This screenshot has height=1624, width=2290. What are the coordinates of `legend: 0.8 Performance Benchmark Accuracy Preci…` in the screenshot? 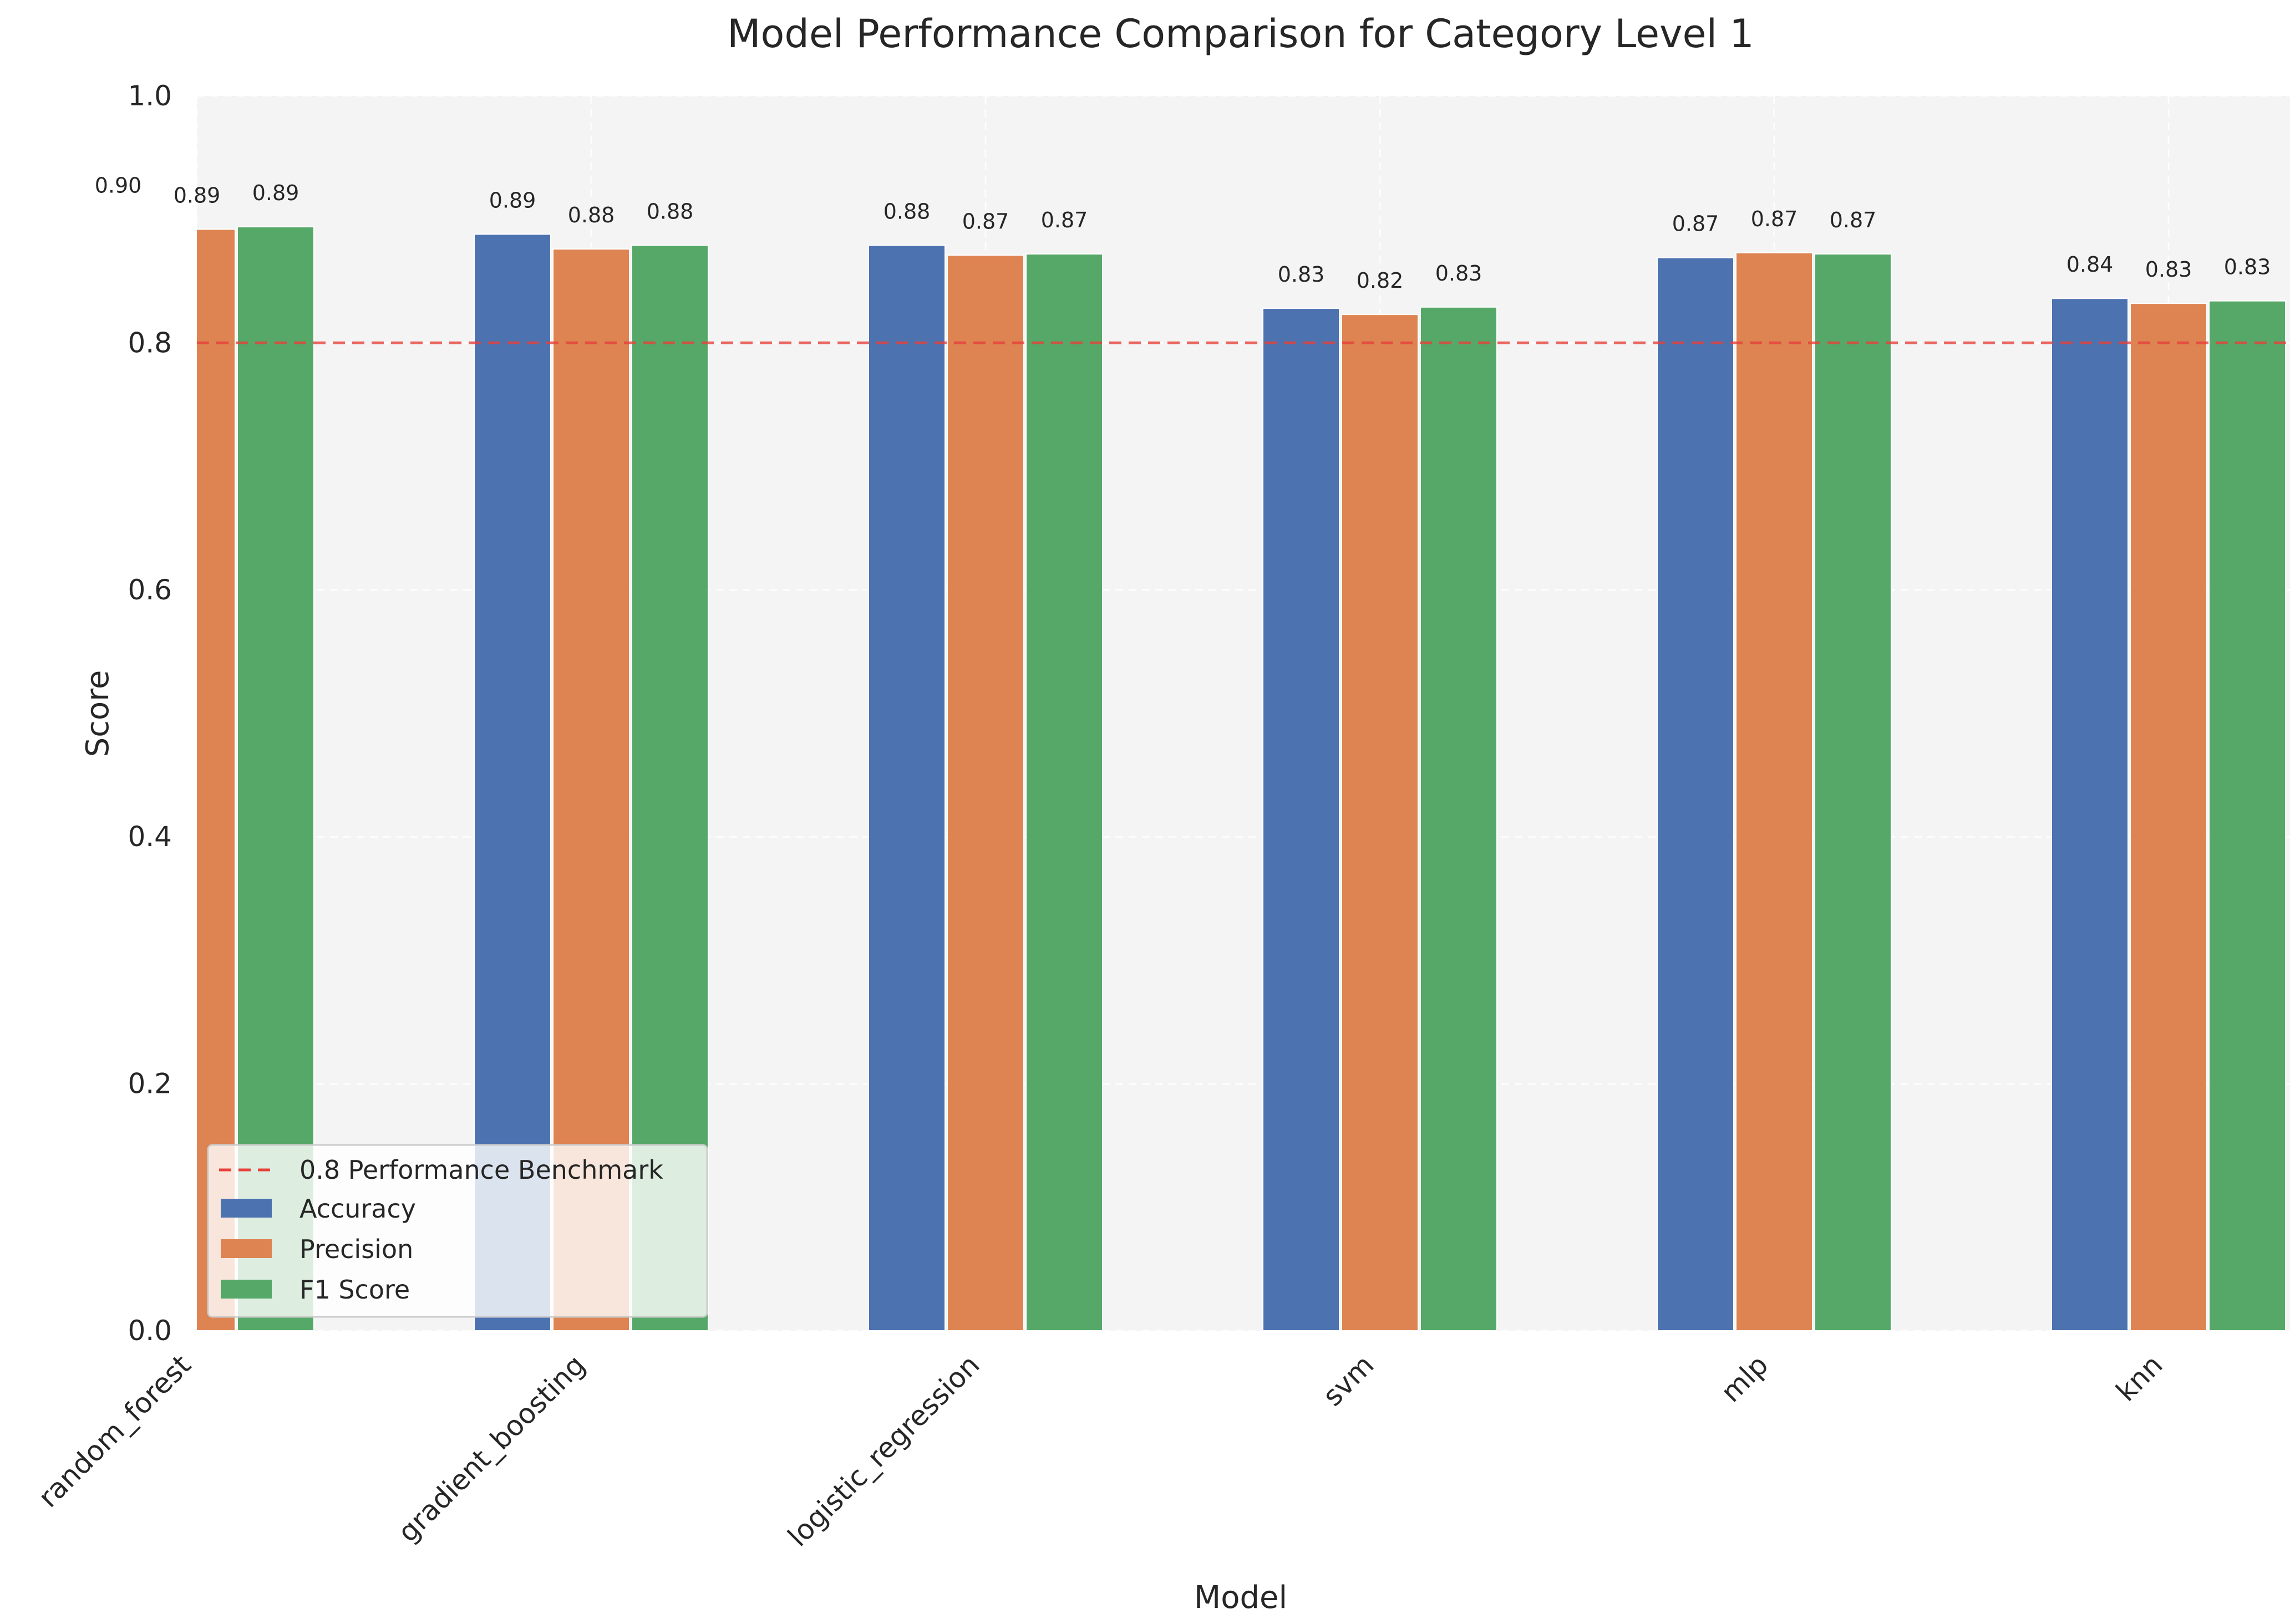 It's located at (457, 1231).